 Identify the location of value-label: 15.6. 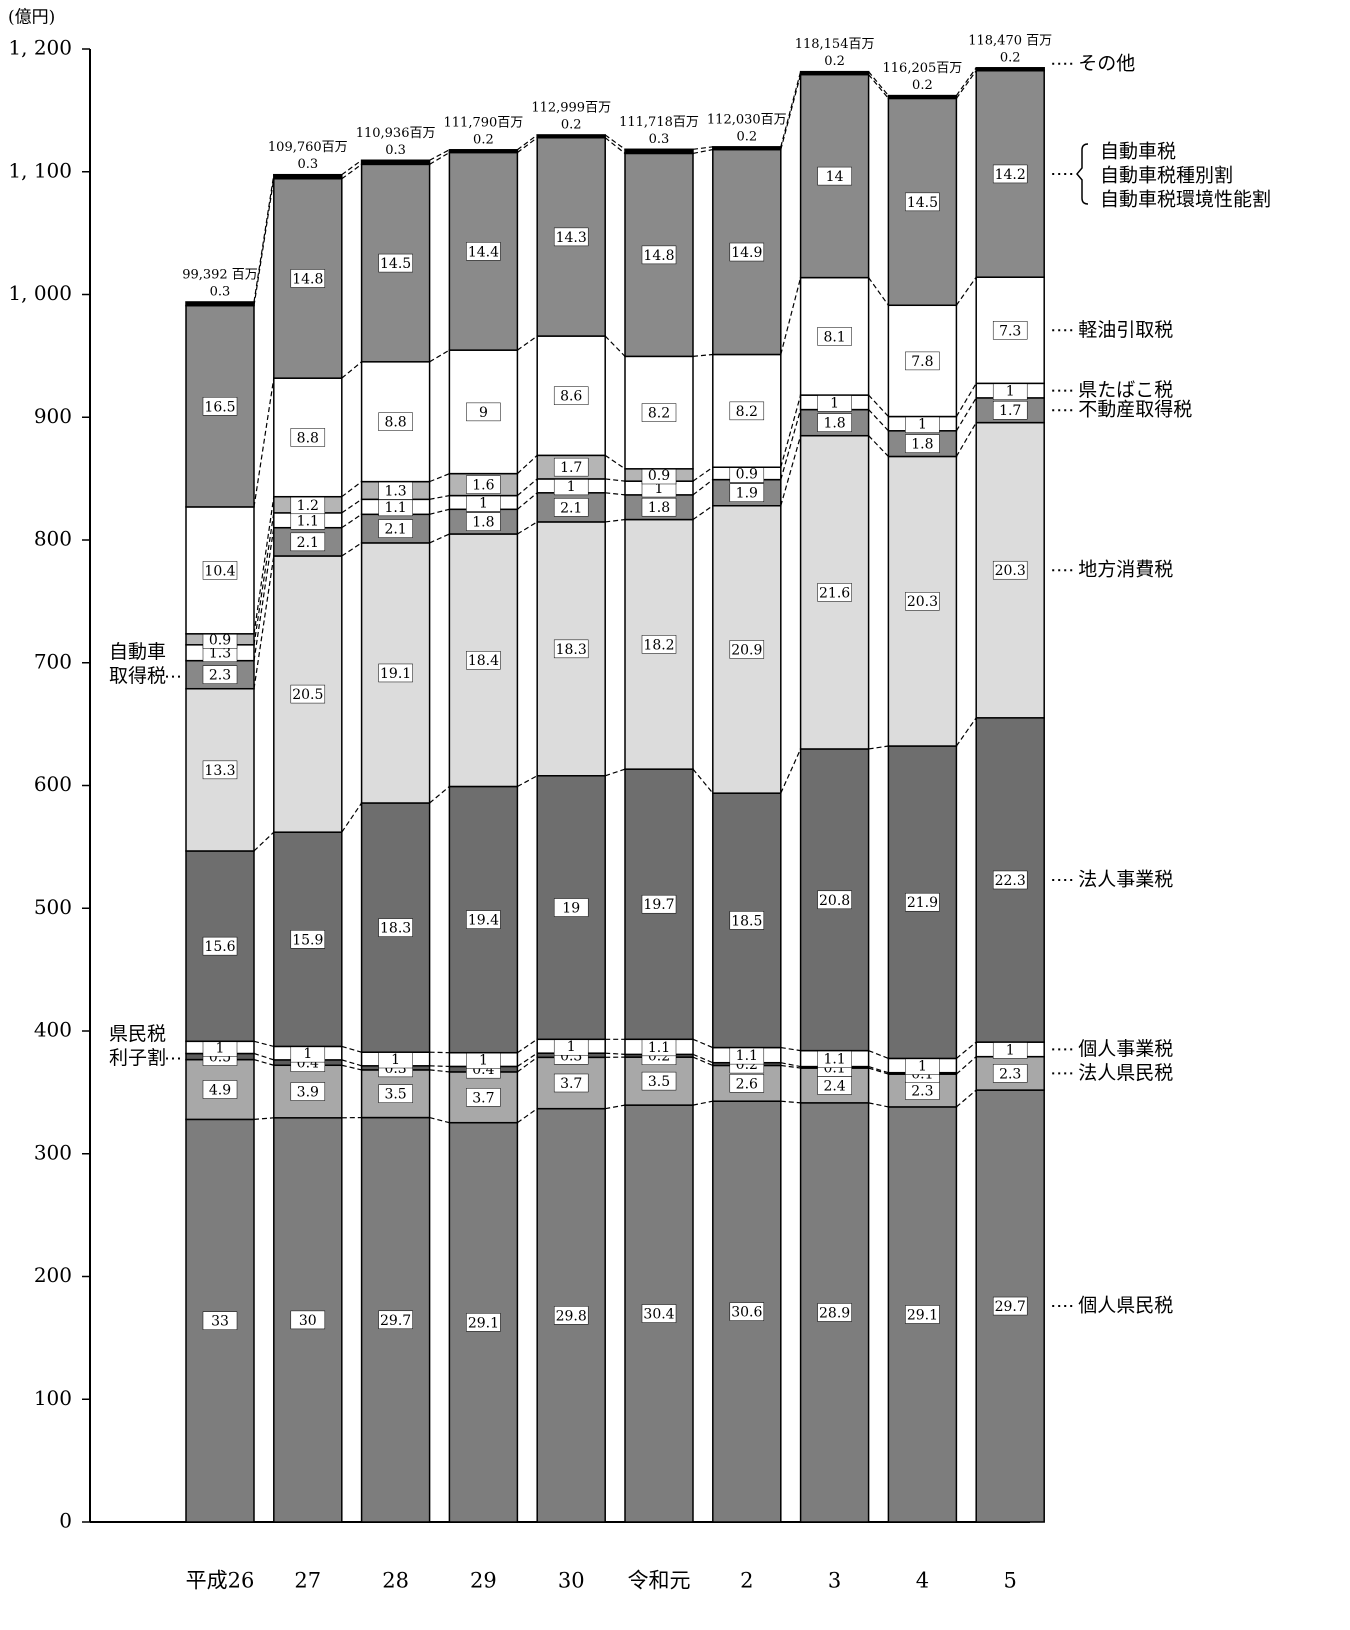
(219, 947).